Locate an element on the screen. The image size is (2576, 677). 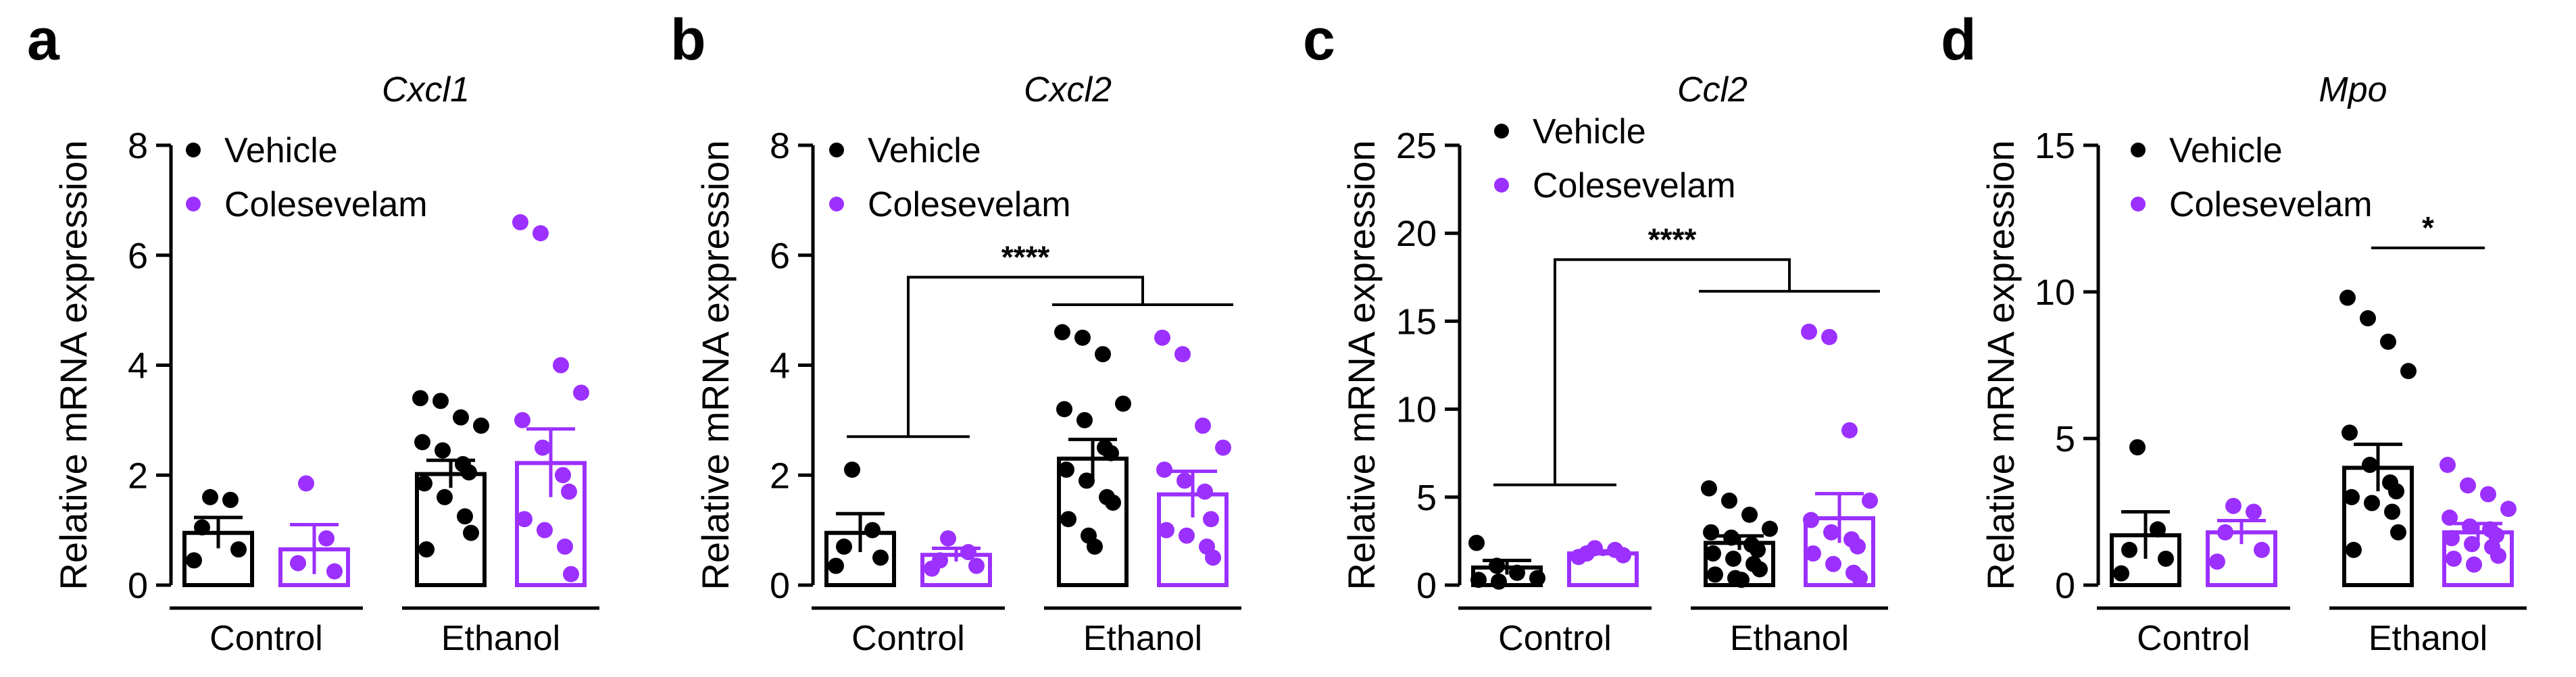
panel-title: Mpo is located at coordinates (2353, 89).